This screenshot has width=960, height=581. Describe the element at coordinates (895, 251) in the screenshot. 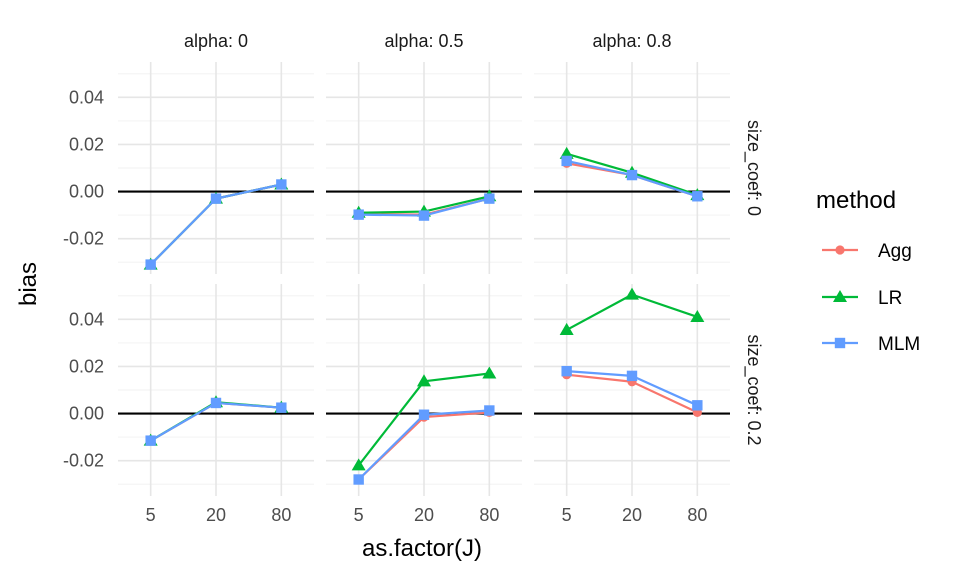

I see `legend-label: Agg` at that location.